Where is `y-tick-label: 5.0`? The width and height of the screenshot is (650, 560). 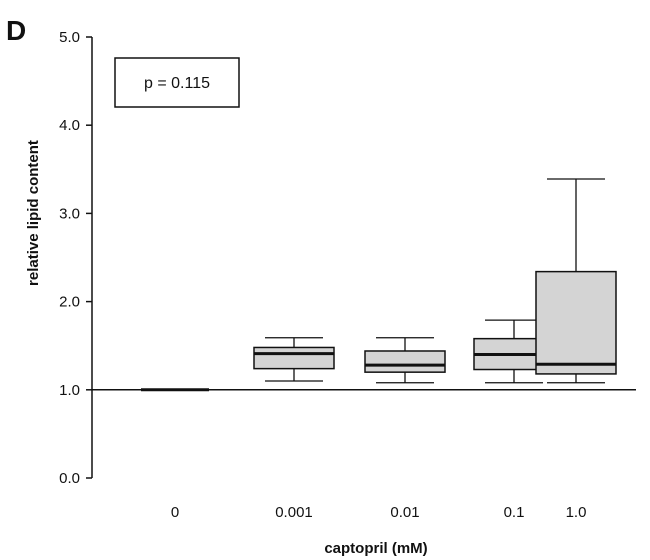 y-tick-label: 5.0 is located at coordinates (69, 37).